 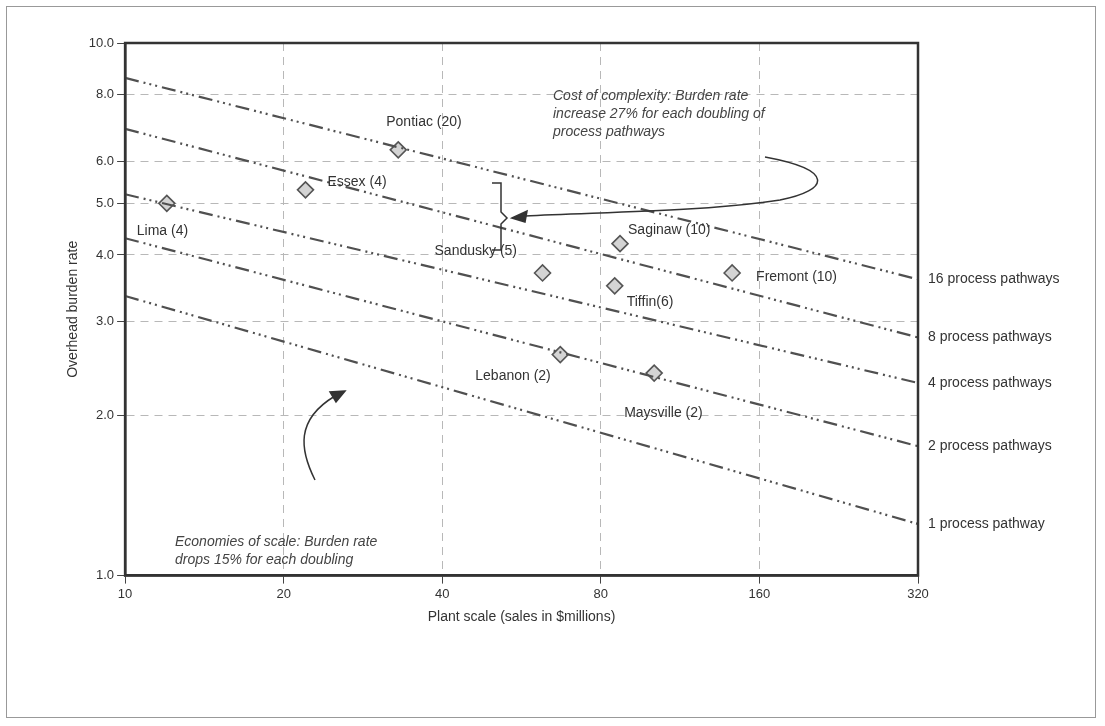 I want to click on y-tick-label: 2.0, so click(x=105, y=414).